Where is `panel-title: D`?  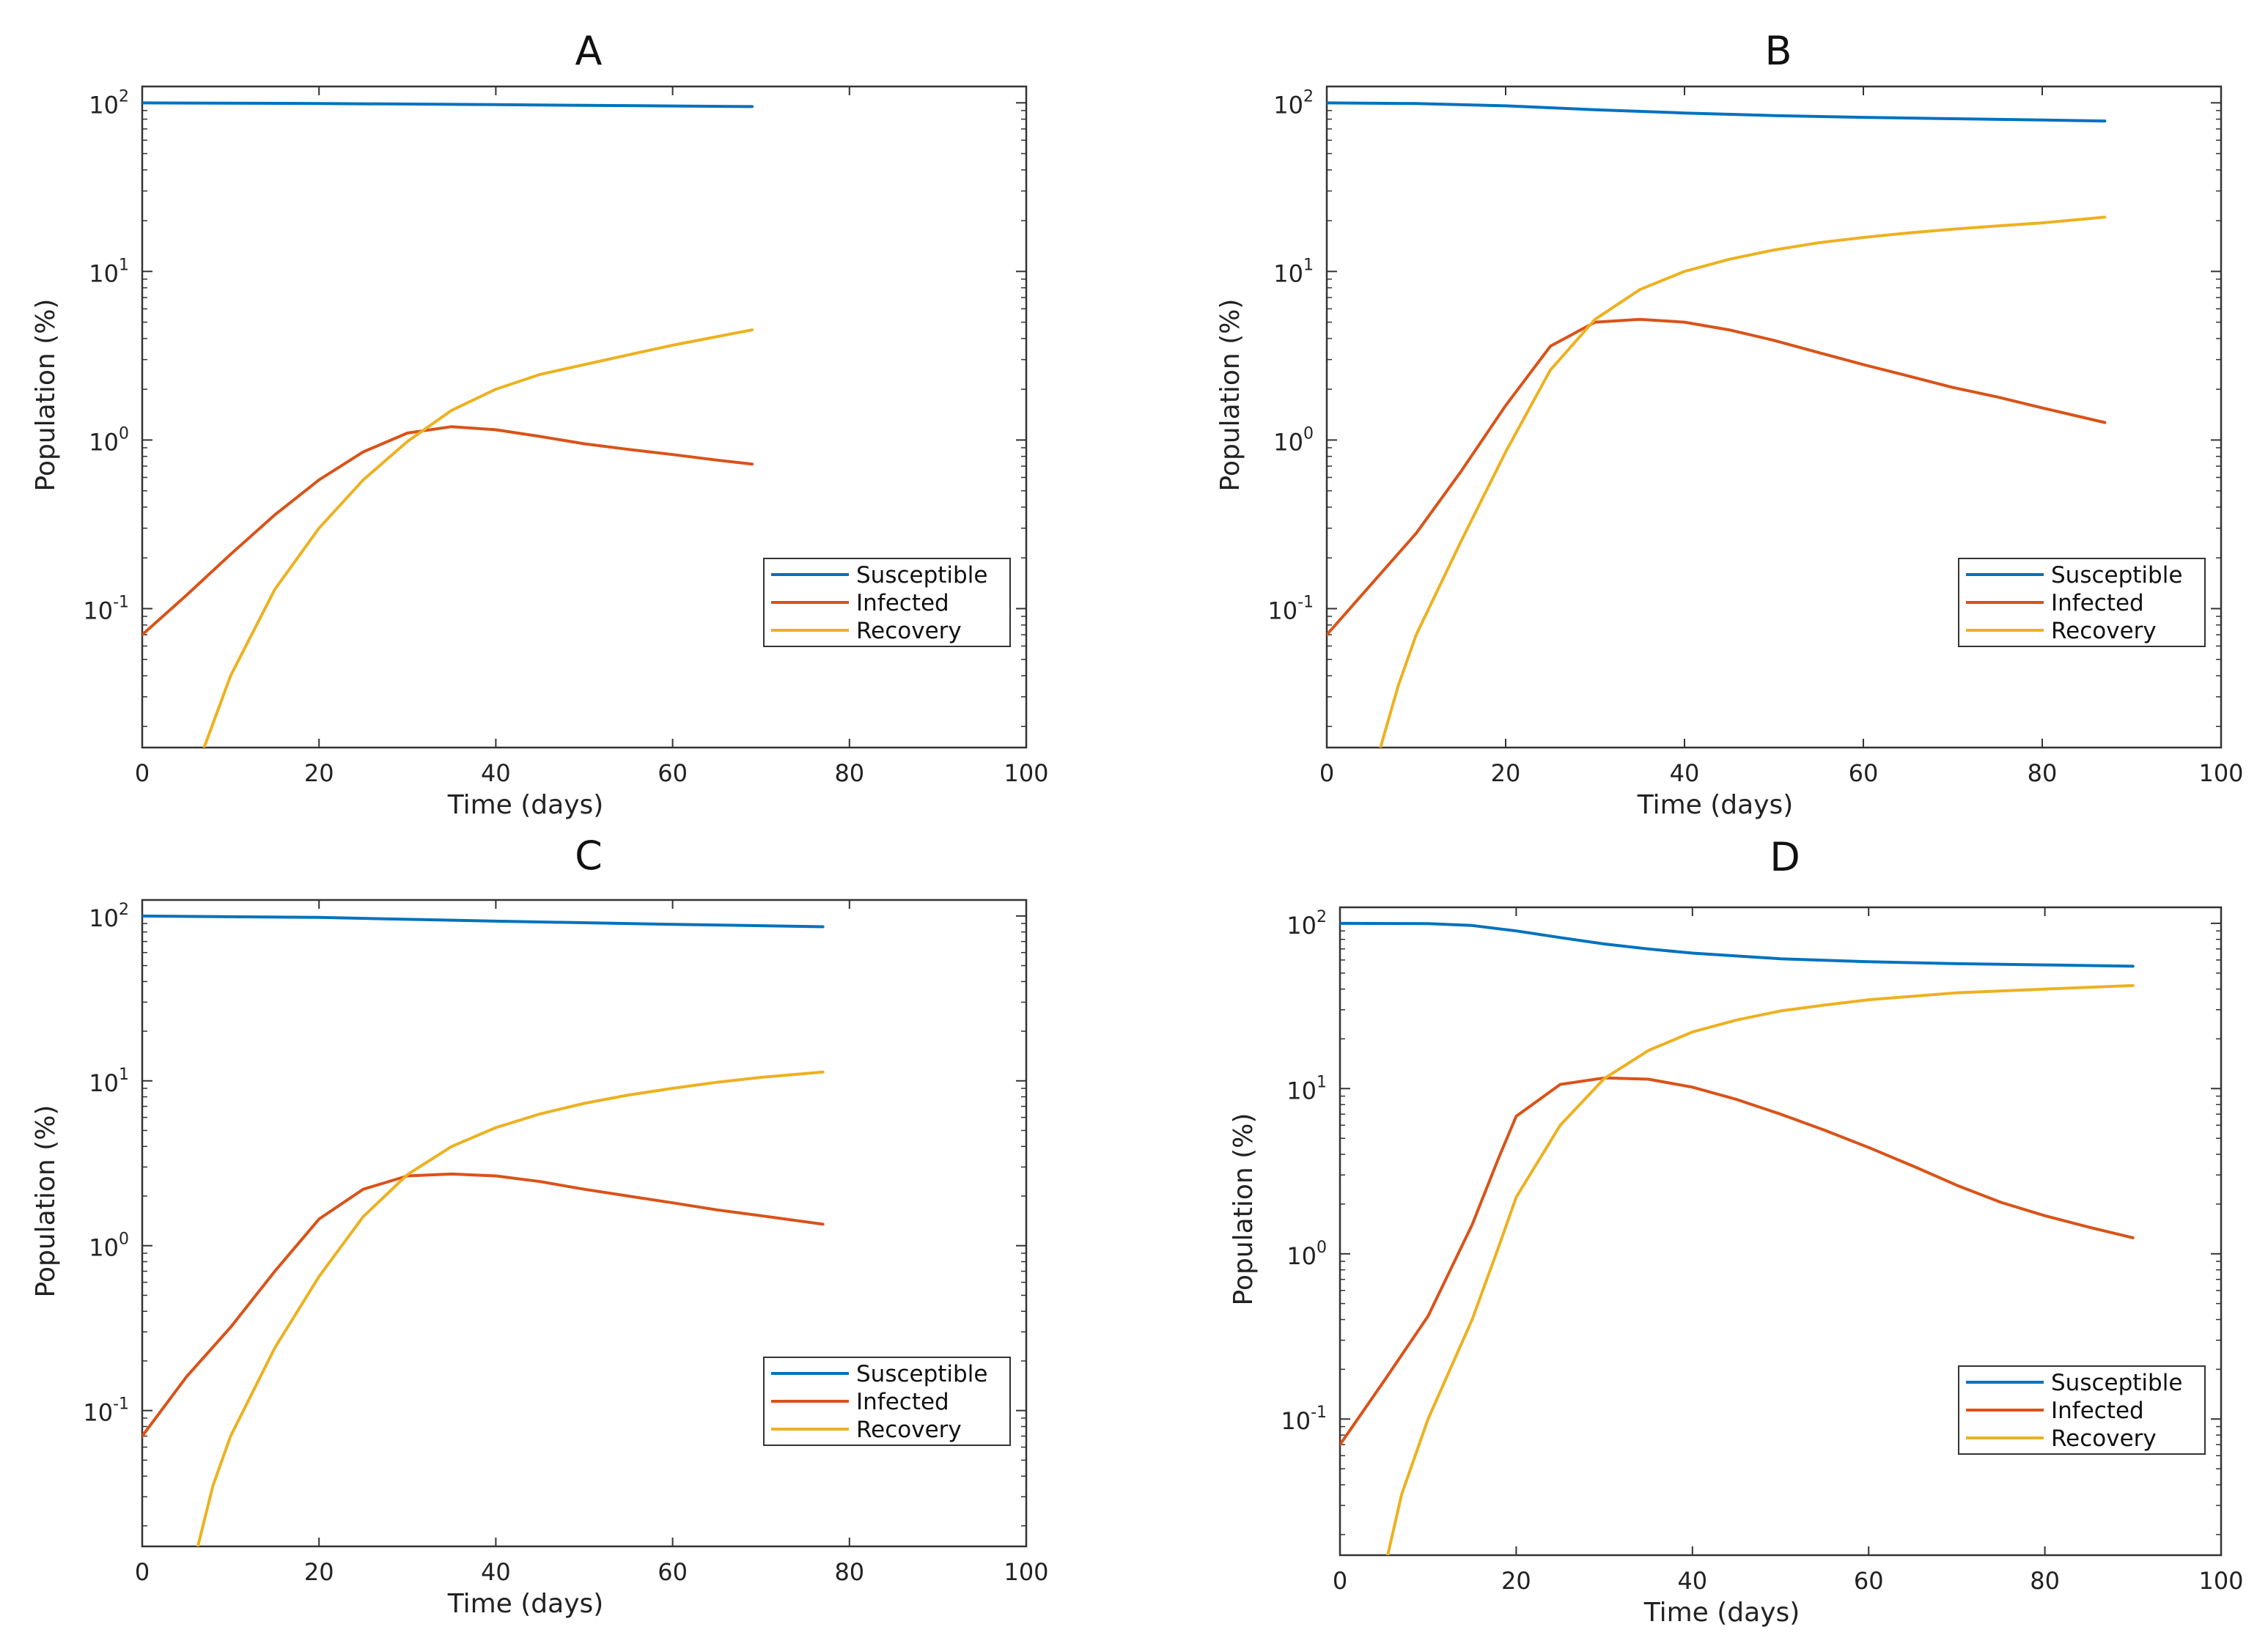 panel-title: D is located at coordinates (1785, 857).